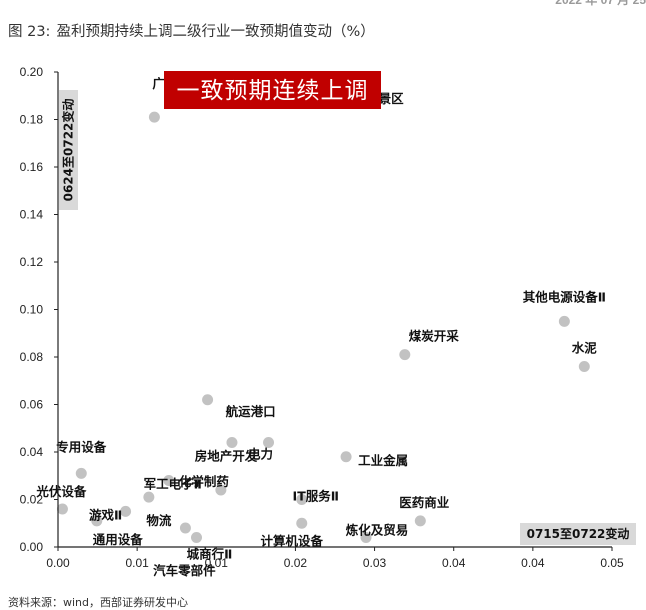 Image resolution: width=646 pixels, height=610 pixels. Describe the element at coordinates (251, 411) in the screenshot. I see `point-label: 航运港口` at that location.